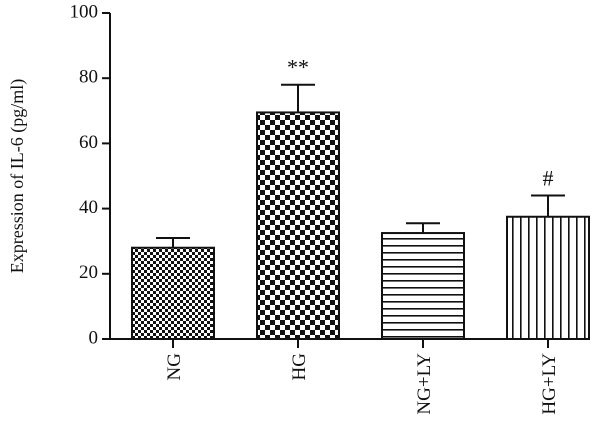  I want to click on bar-hg-ly, so click(548, 277).